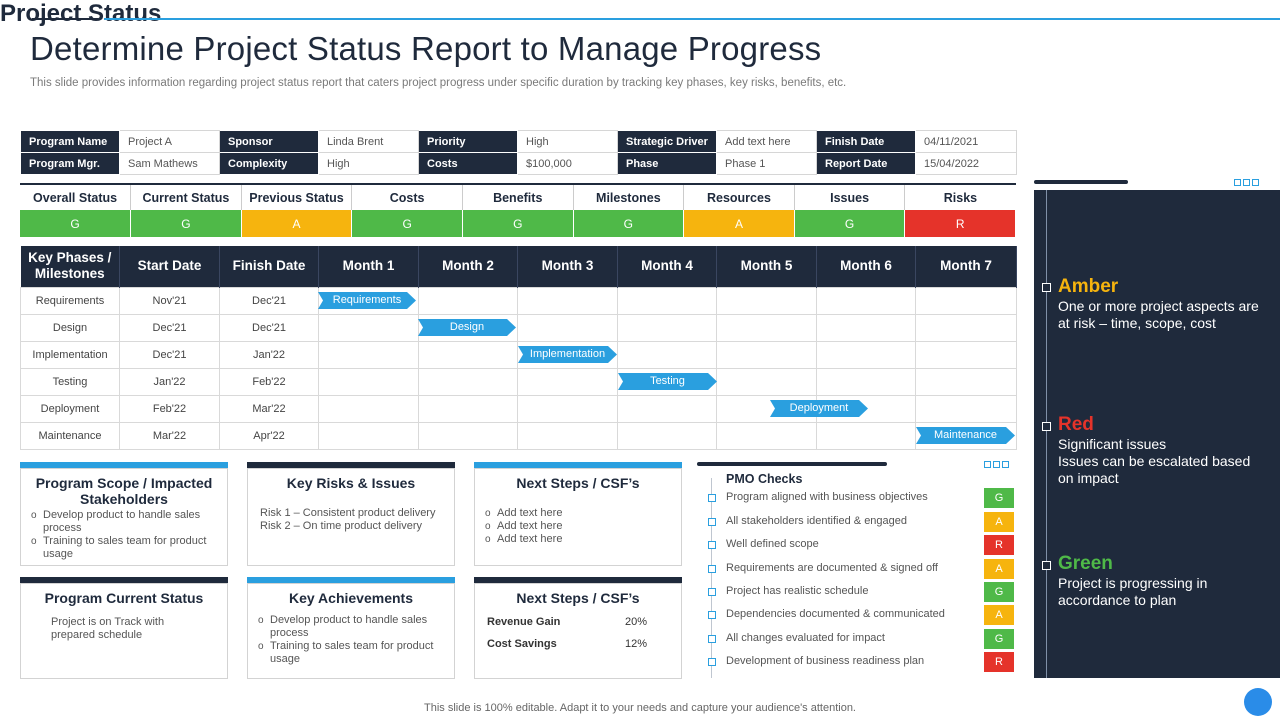  What do you see at coordinates (522, 644) in the screenshot?
I see `metric-label: Cost Savings` at bounding box center [522, 644].